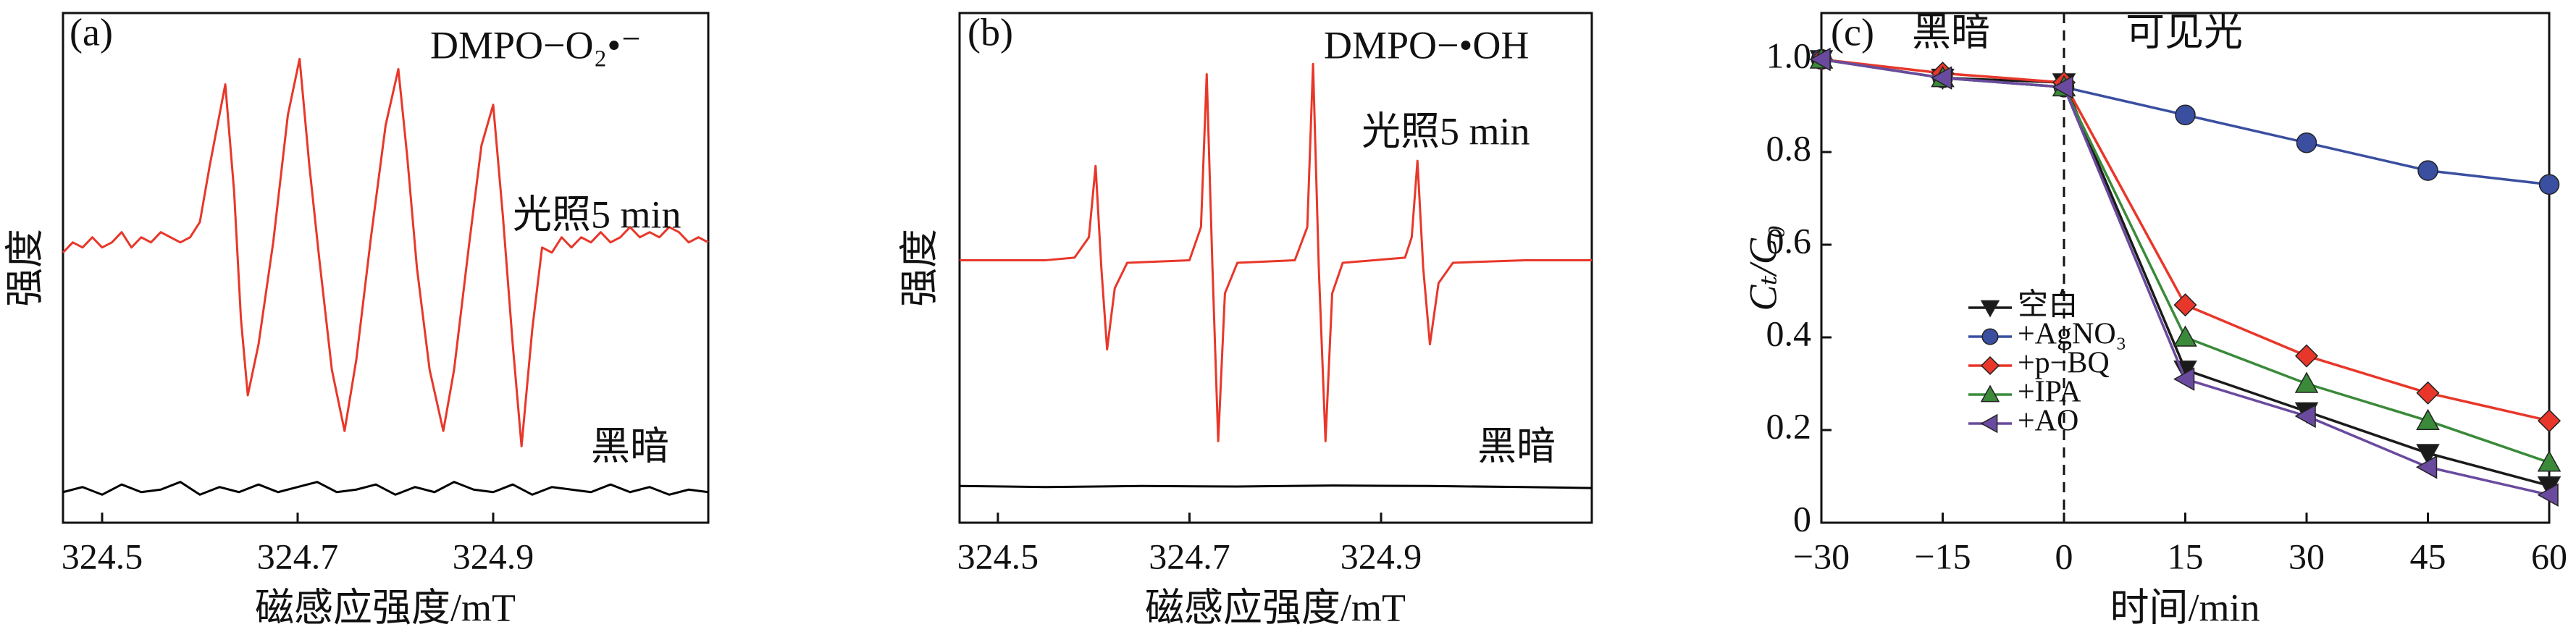 The width and height of the screenshot is (2576, 640). Describe the element at coordinates (1942, 556) in the screenshot. I see `x-tick-label: −15` at that location.